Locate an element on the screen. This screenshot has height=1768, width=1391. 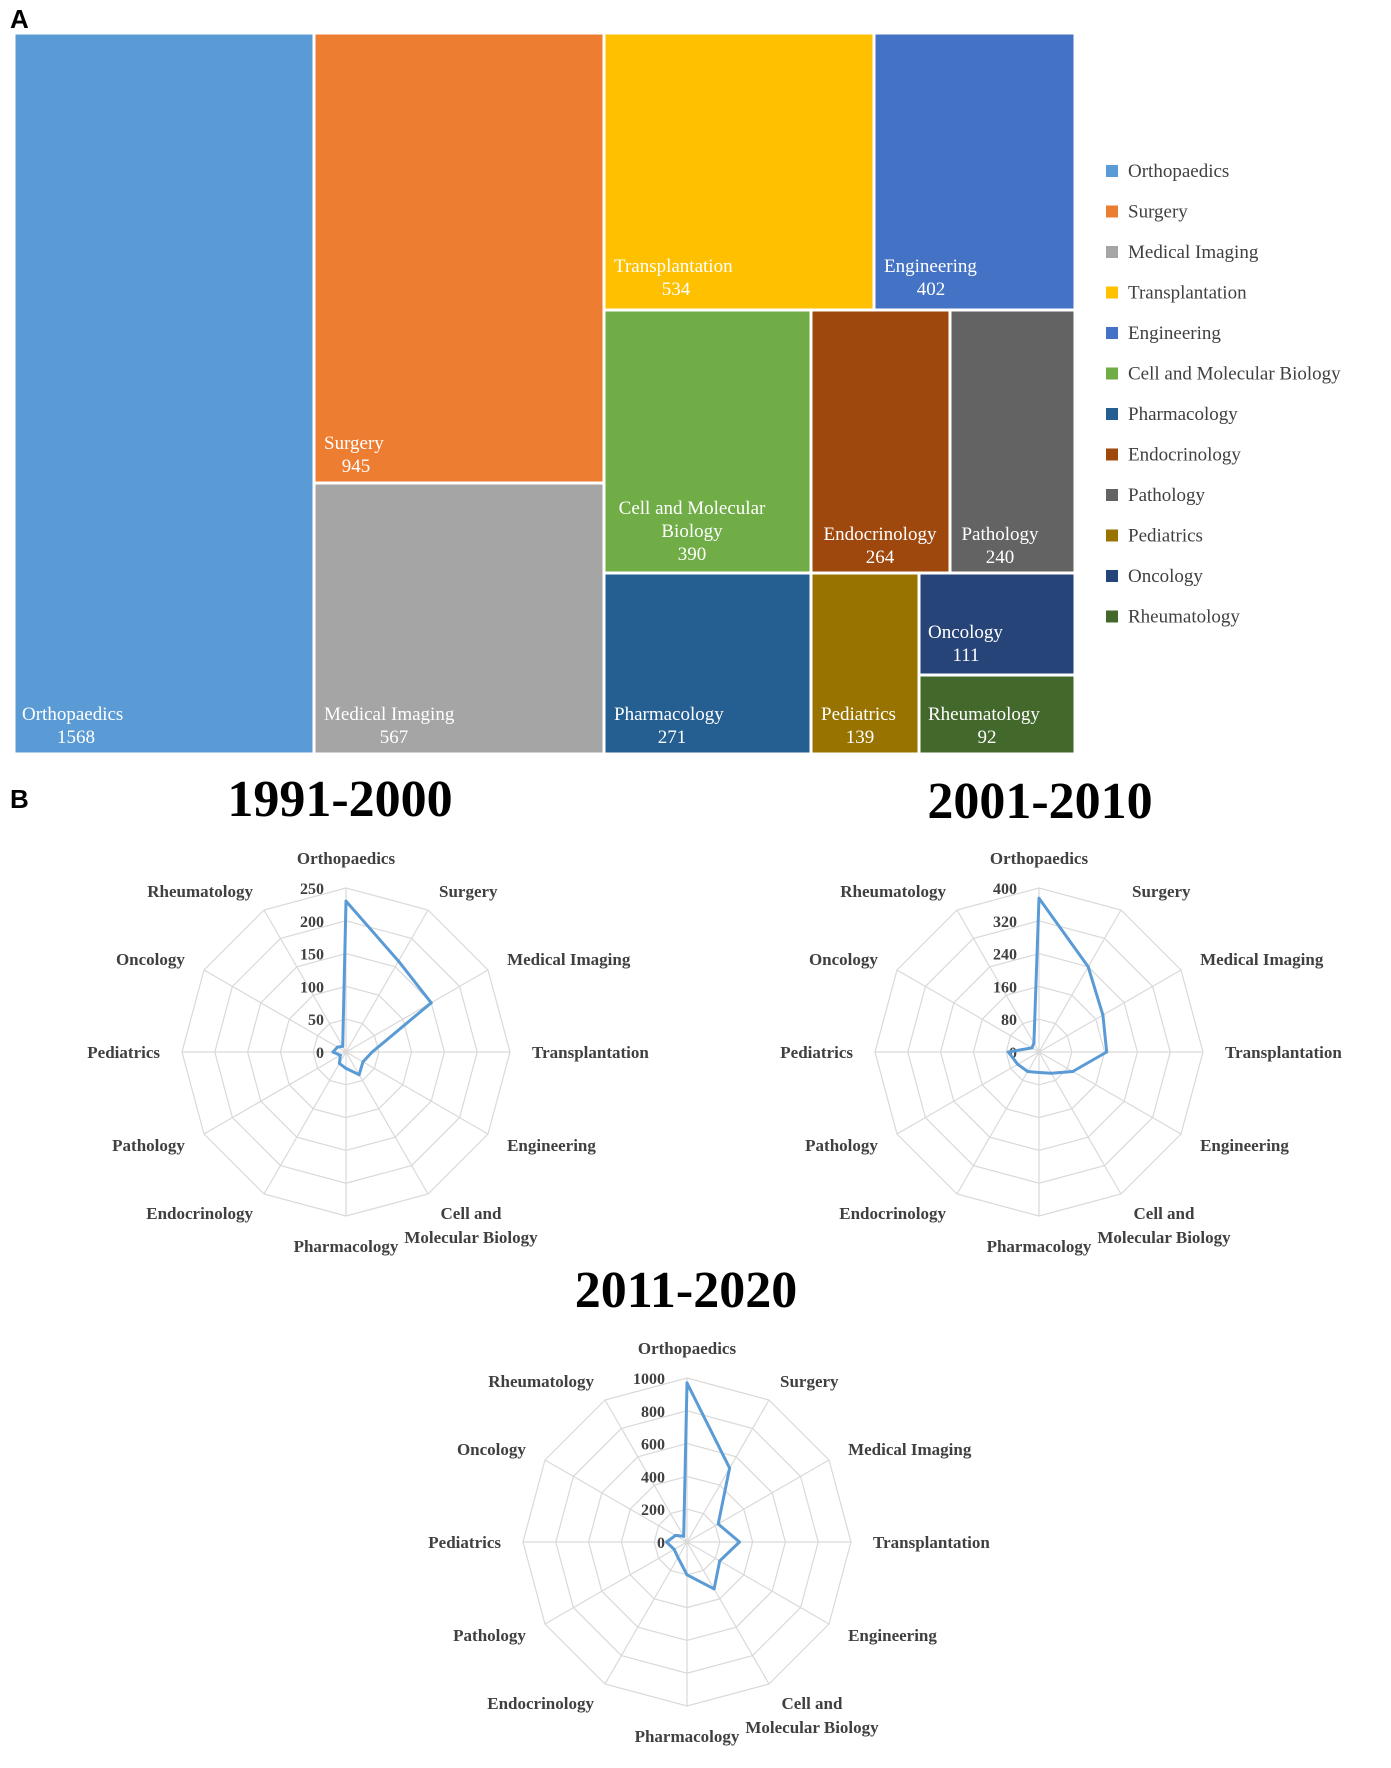
treemap-tile-transplantation is located at coordinates (739, 171).